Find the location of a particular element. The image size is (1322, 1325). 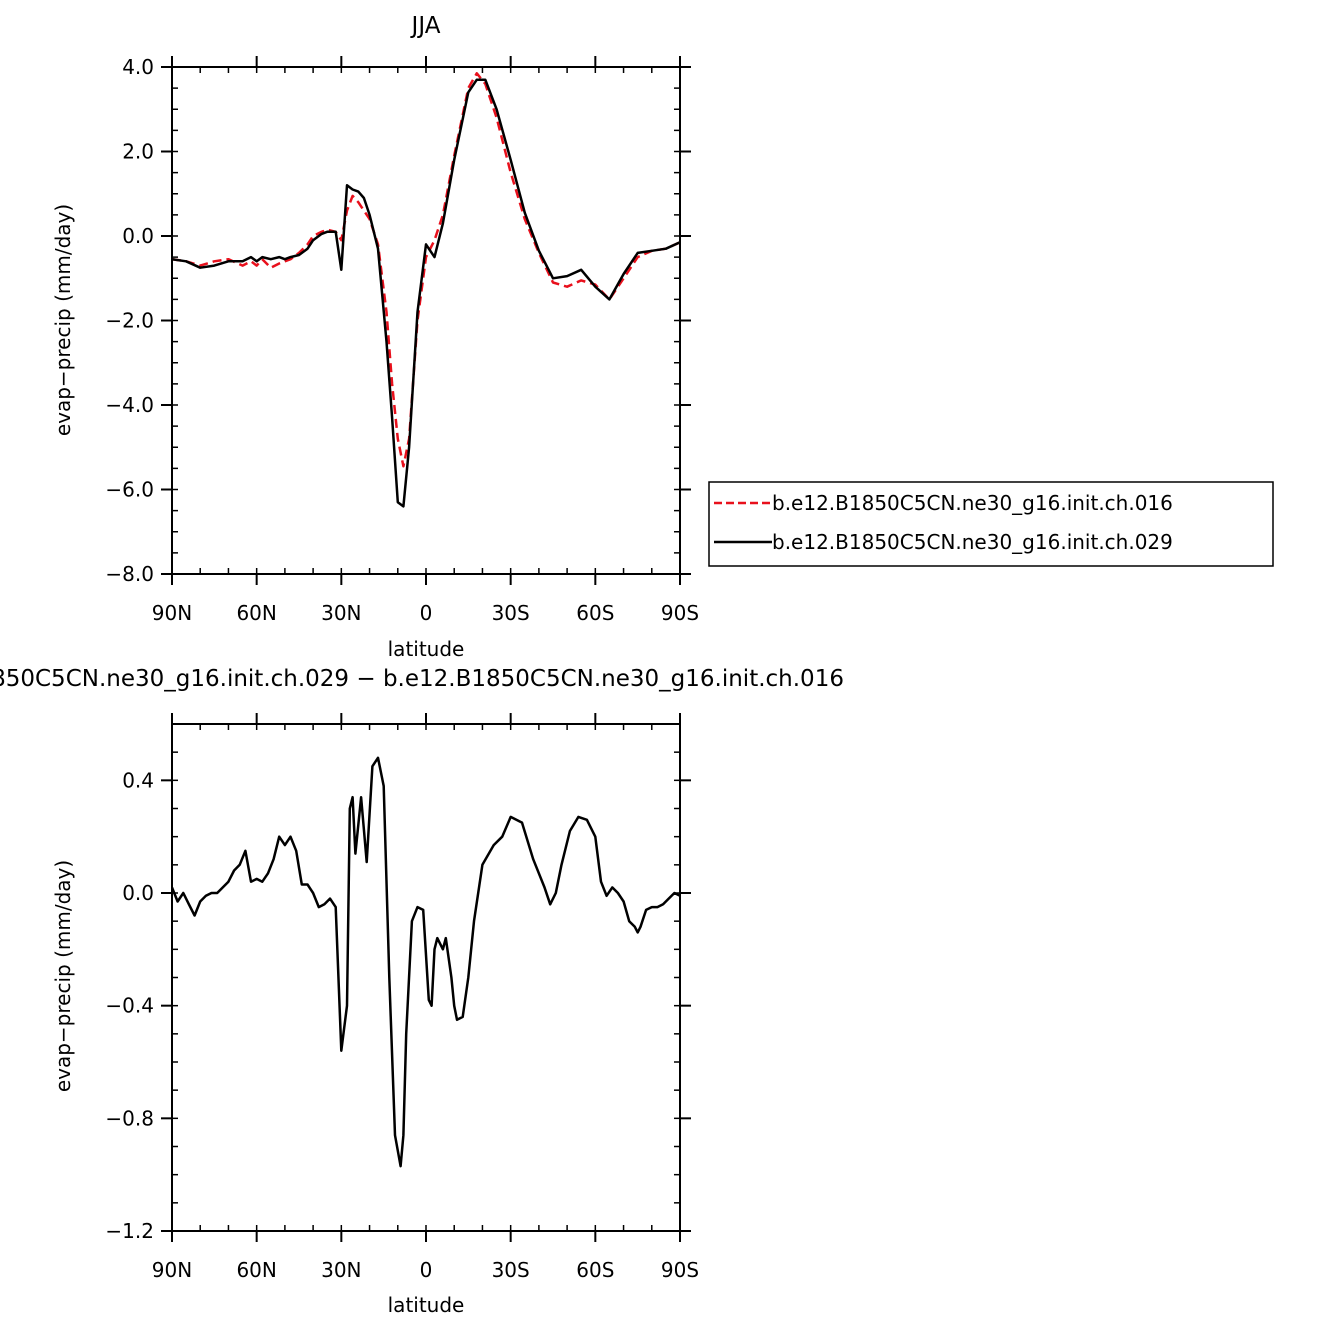

y-tick-label: −2.0 is located at coordinates (129, 321).